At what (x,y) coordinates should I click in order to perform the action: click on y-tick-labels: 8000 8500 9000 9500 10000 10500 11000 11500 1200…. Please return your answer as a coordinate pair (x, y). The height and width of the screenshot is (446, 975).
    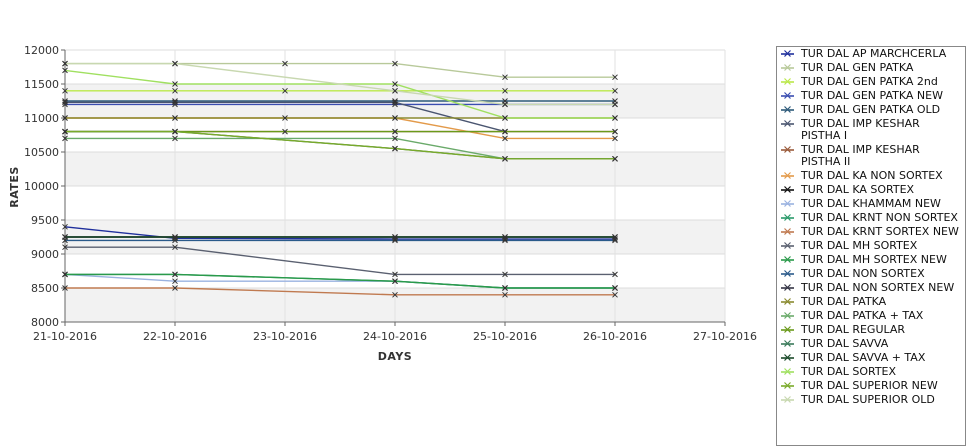
    Looking at the image, I should click on (41, 186).